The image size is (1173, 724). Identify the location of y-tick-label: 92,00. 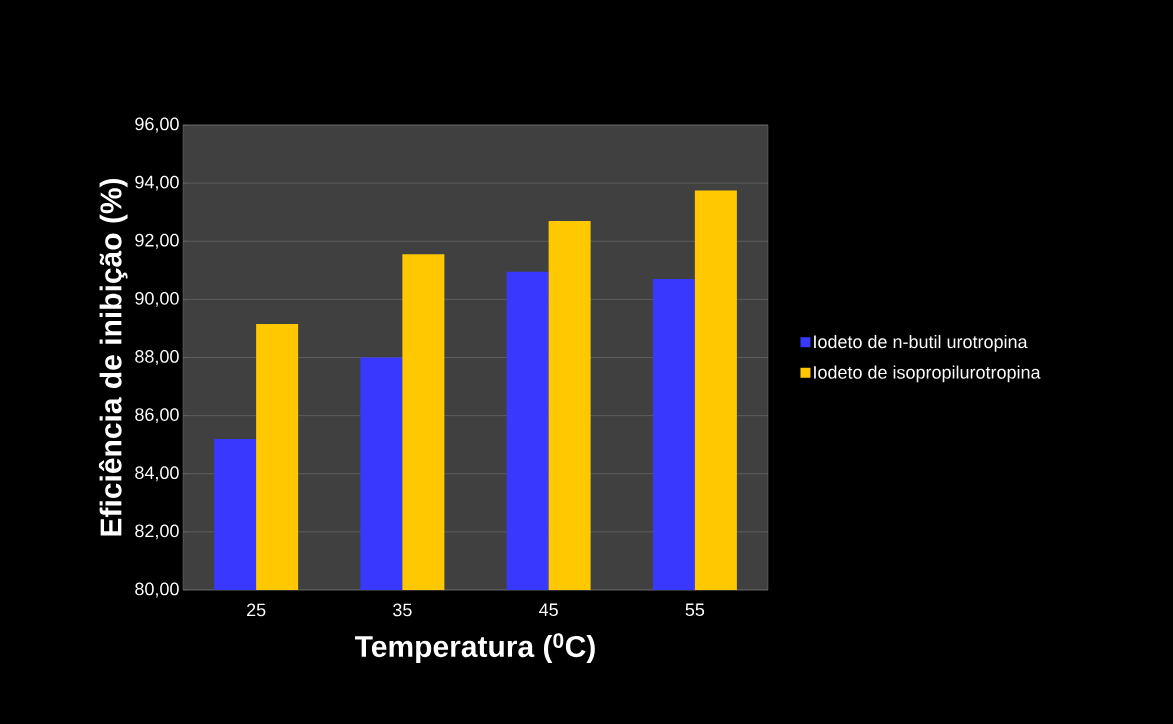
(157, 241).